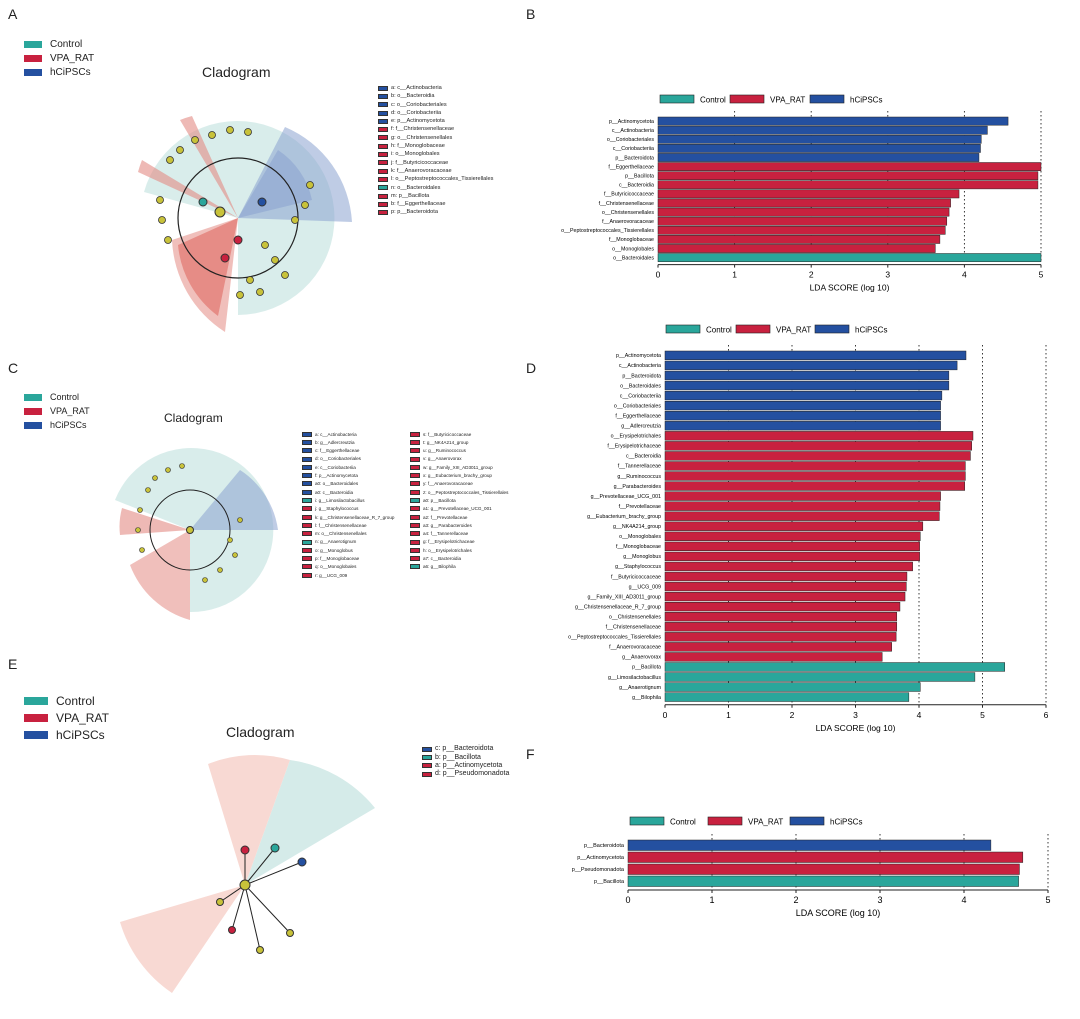 Image resolution: width=1080 pixels, height=1019 pixels. I want to click on key-item: c: o__Coriobacteriales, so click(435, 105).